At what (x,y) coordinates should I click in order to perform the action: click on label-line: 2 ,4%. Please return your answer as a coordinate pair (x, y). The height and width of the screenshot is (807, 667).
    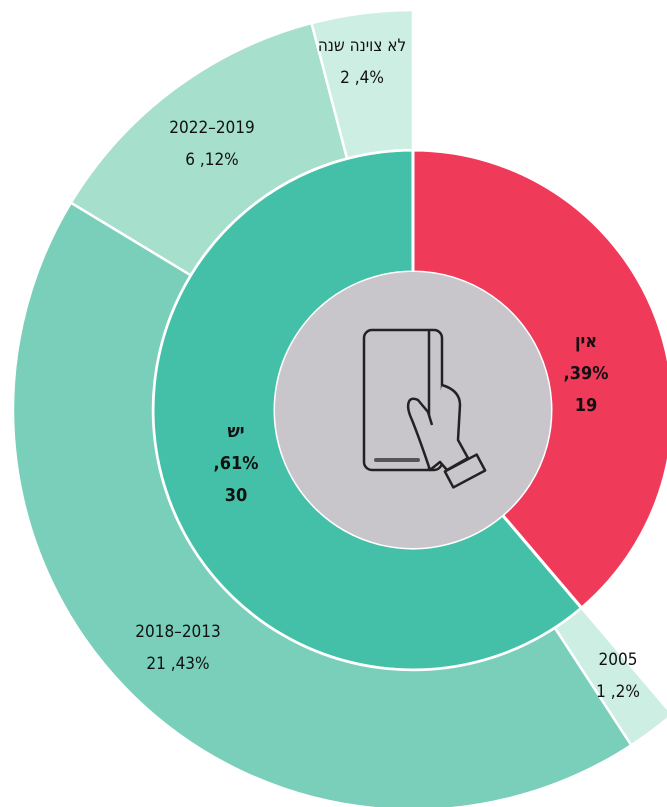
    Looking at the image, I should click on (362, 78).